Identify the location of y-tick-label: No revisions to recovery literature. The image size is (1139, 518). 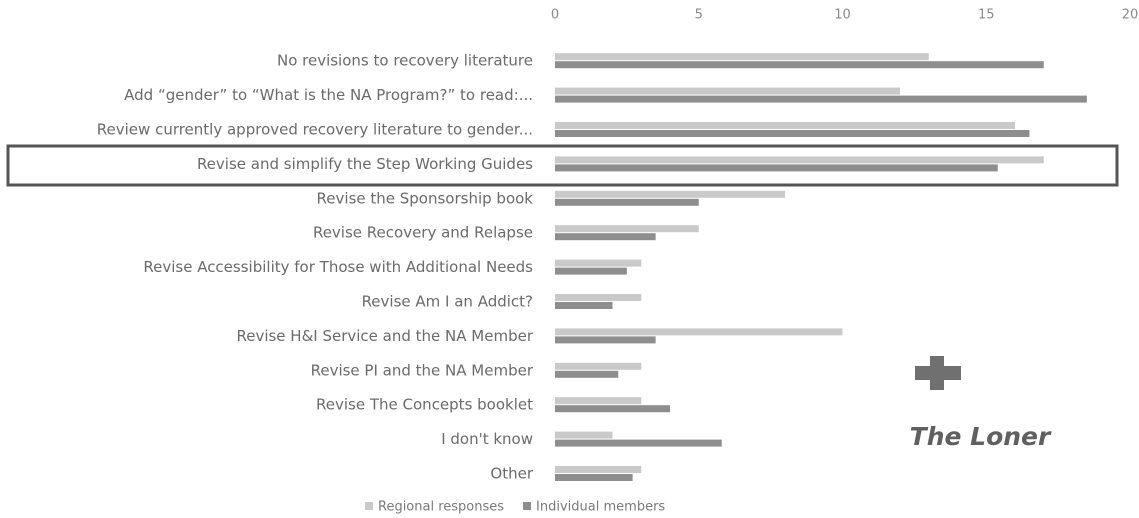
(405, 61).